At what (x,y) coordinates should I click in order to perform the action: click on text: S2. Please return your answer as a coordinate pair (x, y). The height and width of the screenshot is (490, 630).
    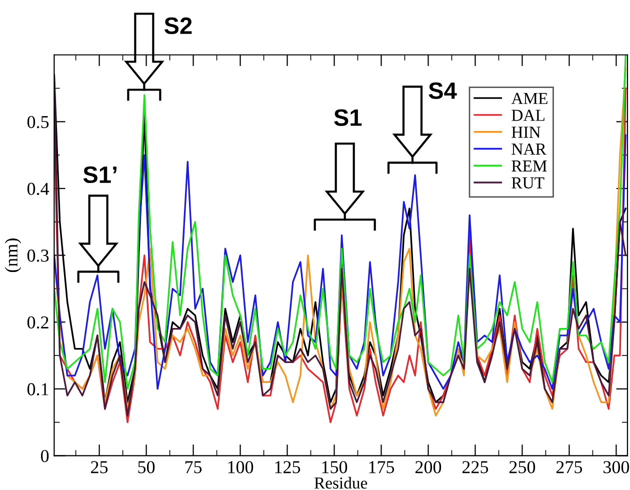
    Looking at the image, I should click on (178, 25).